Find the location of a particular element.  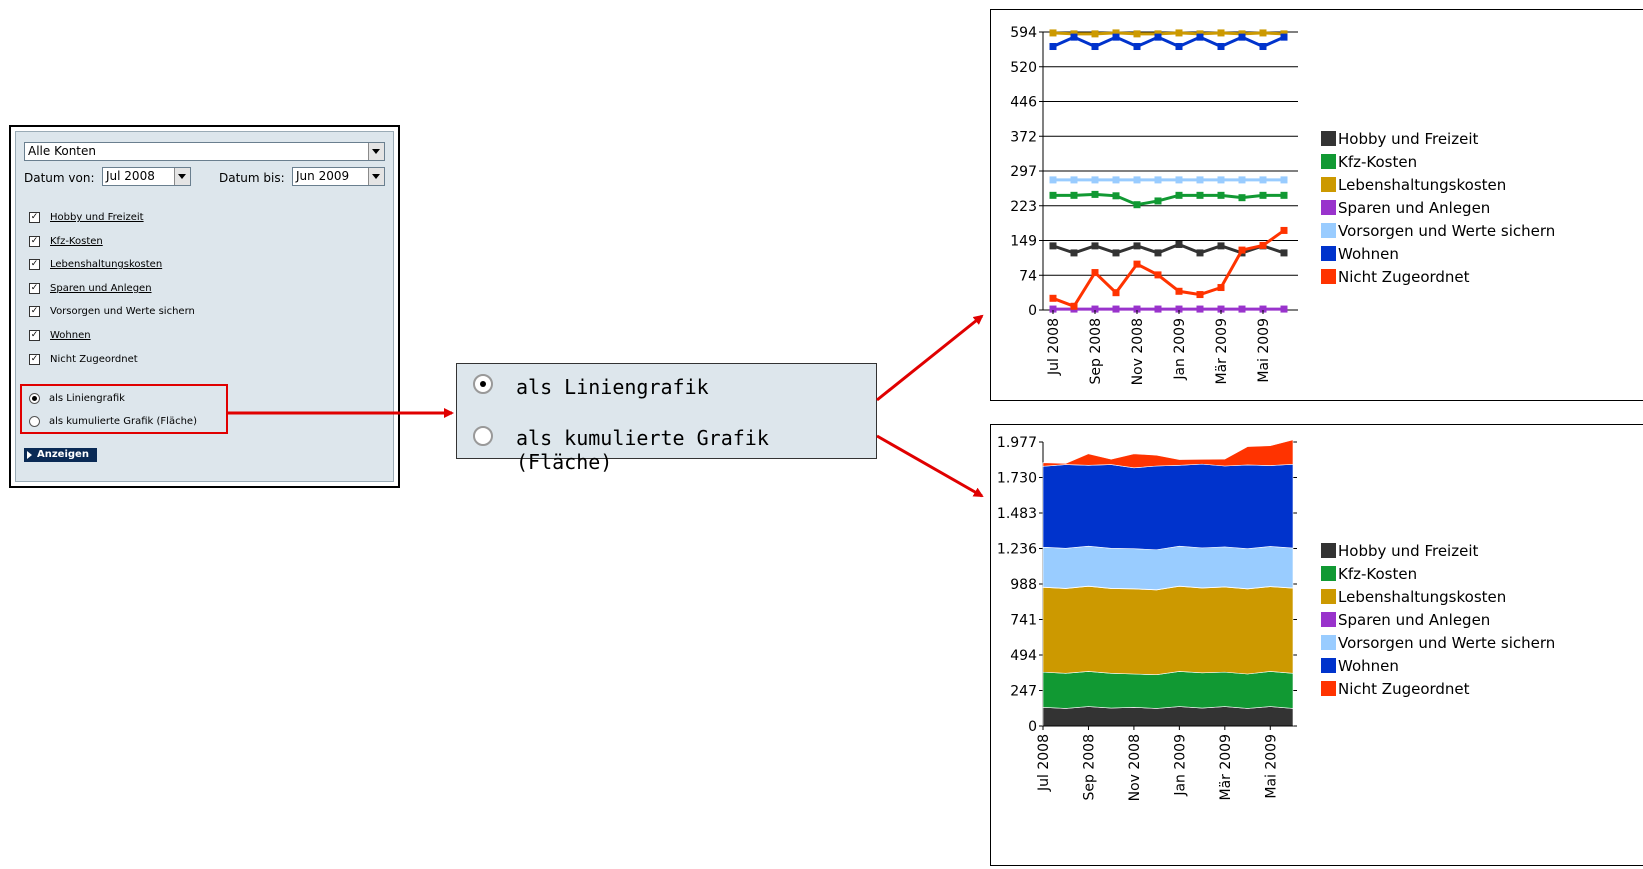

highlight-box is located at coordinates (124, 409).